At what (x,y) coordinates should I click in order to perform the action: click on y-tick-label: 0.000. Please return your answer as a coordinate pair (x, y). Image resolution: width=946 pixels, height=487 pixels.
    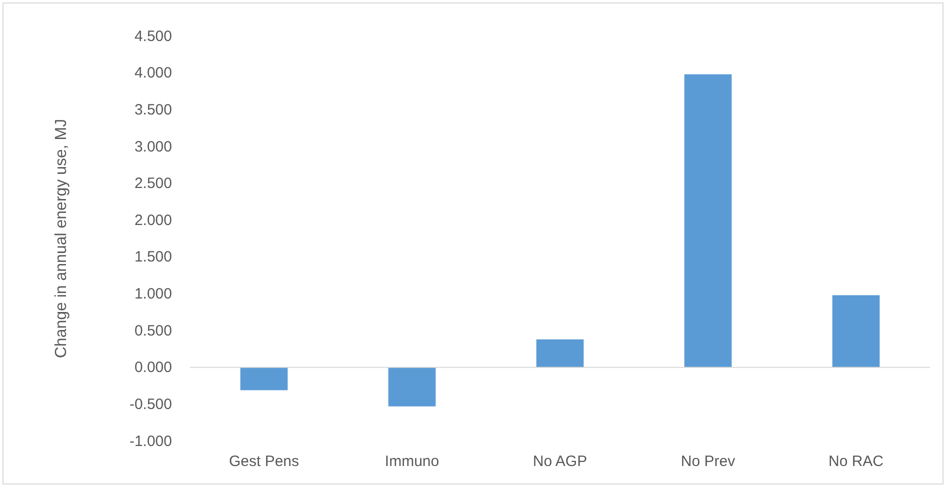
    Looking at the image, I should click on (153, 367).